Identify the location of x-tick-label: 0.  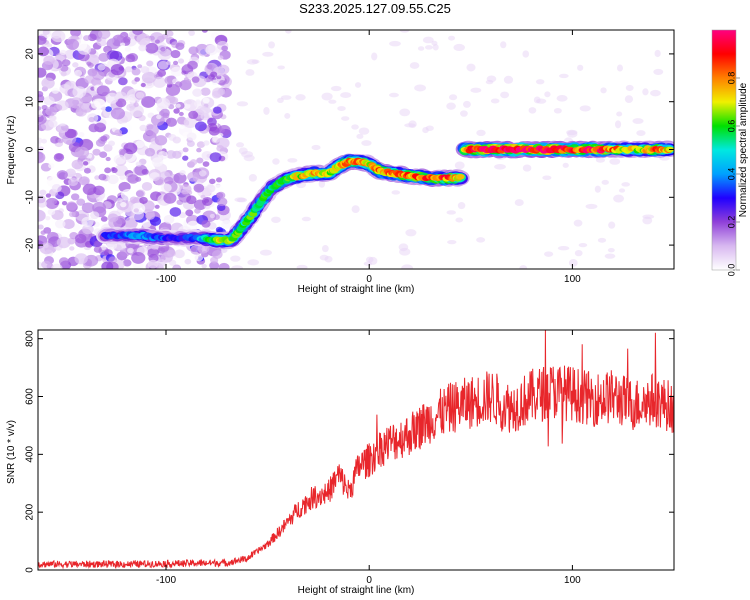
(369, 580).